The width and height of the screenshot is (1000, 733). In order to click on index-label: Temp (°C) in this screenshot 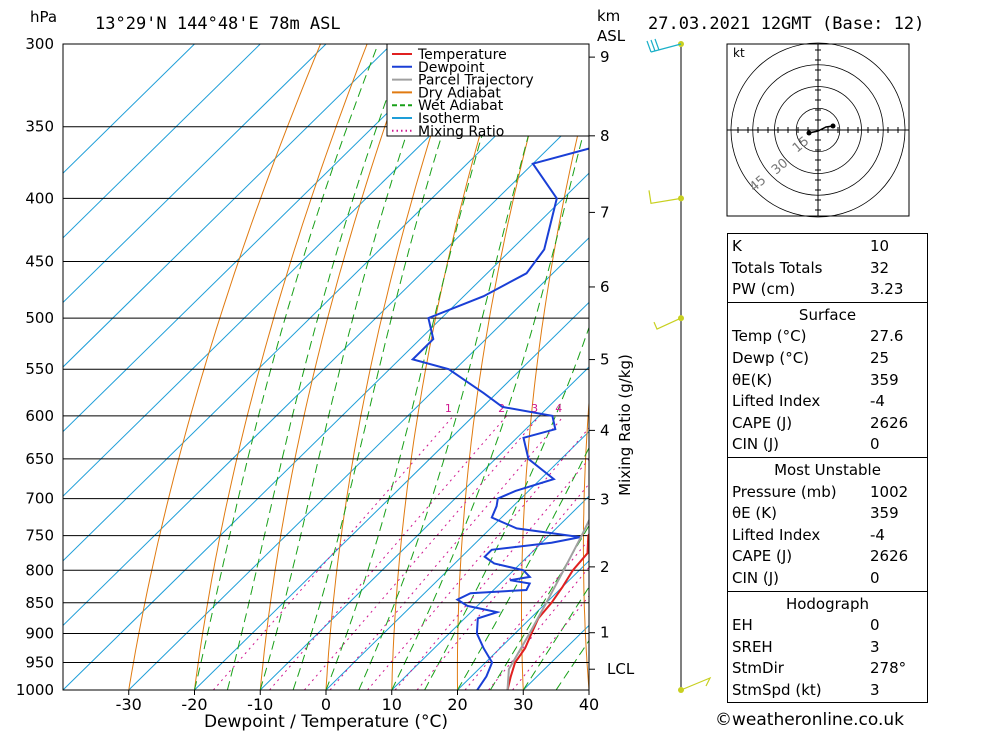, I will do `click(769, 336)`.